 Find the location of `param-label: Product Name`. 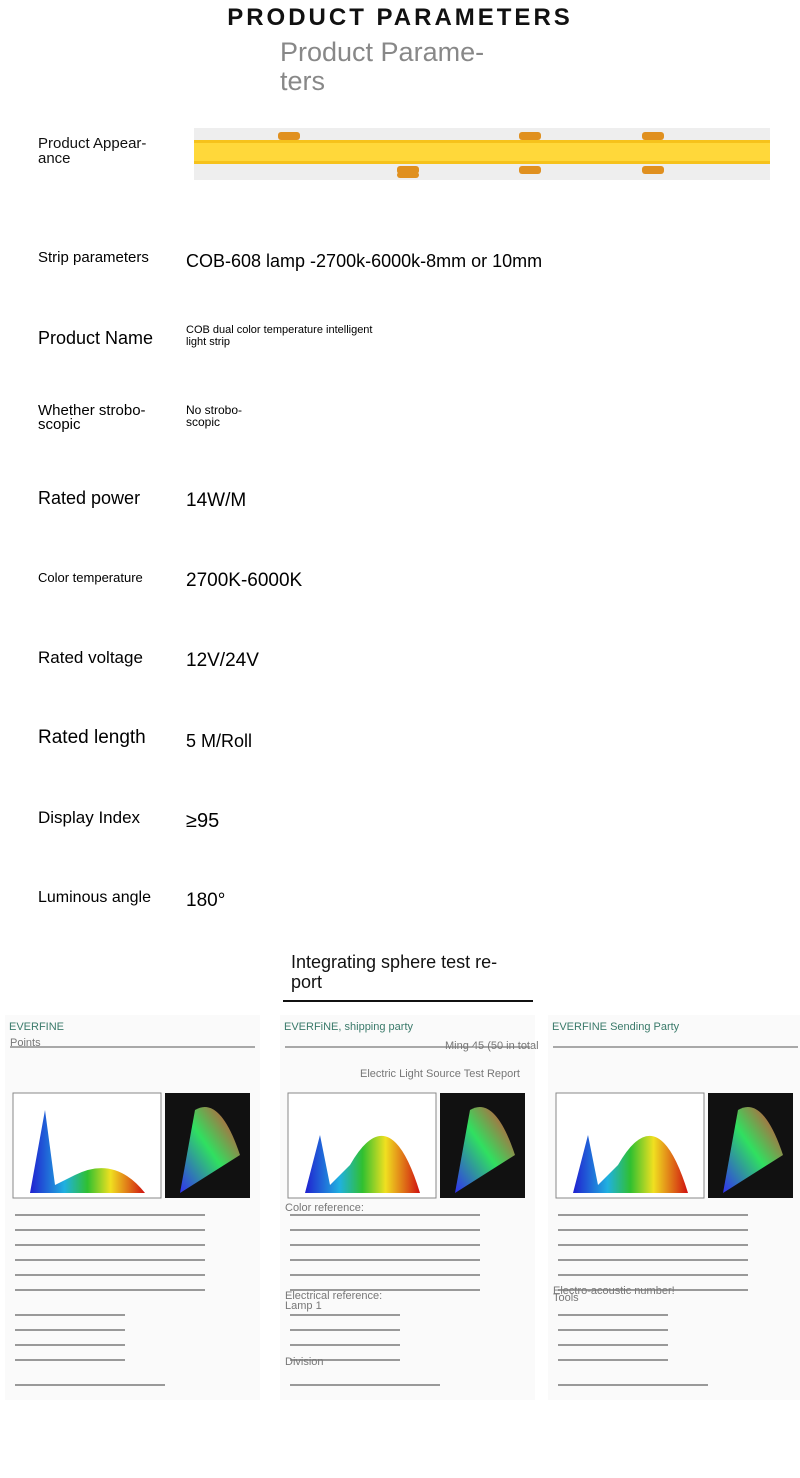

param-label: Product Name is located at coordinates (96, 338).